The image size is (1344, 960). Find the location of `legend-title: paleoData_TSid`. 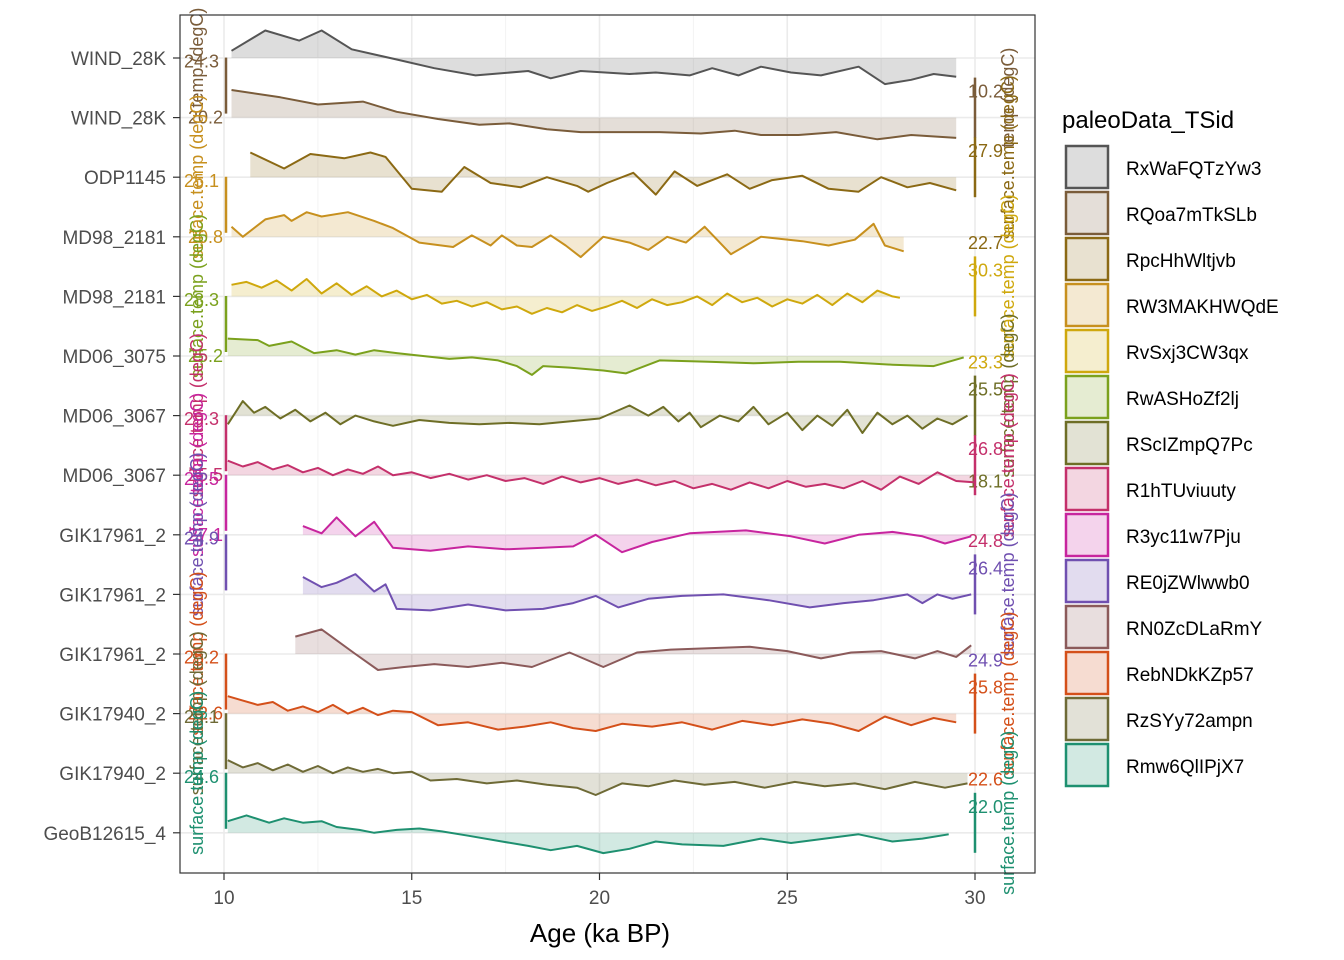

legend-title: paleoData_TSid is located at coordinates (1148, 120).